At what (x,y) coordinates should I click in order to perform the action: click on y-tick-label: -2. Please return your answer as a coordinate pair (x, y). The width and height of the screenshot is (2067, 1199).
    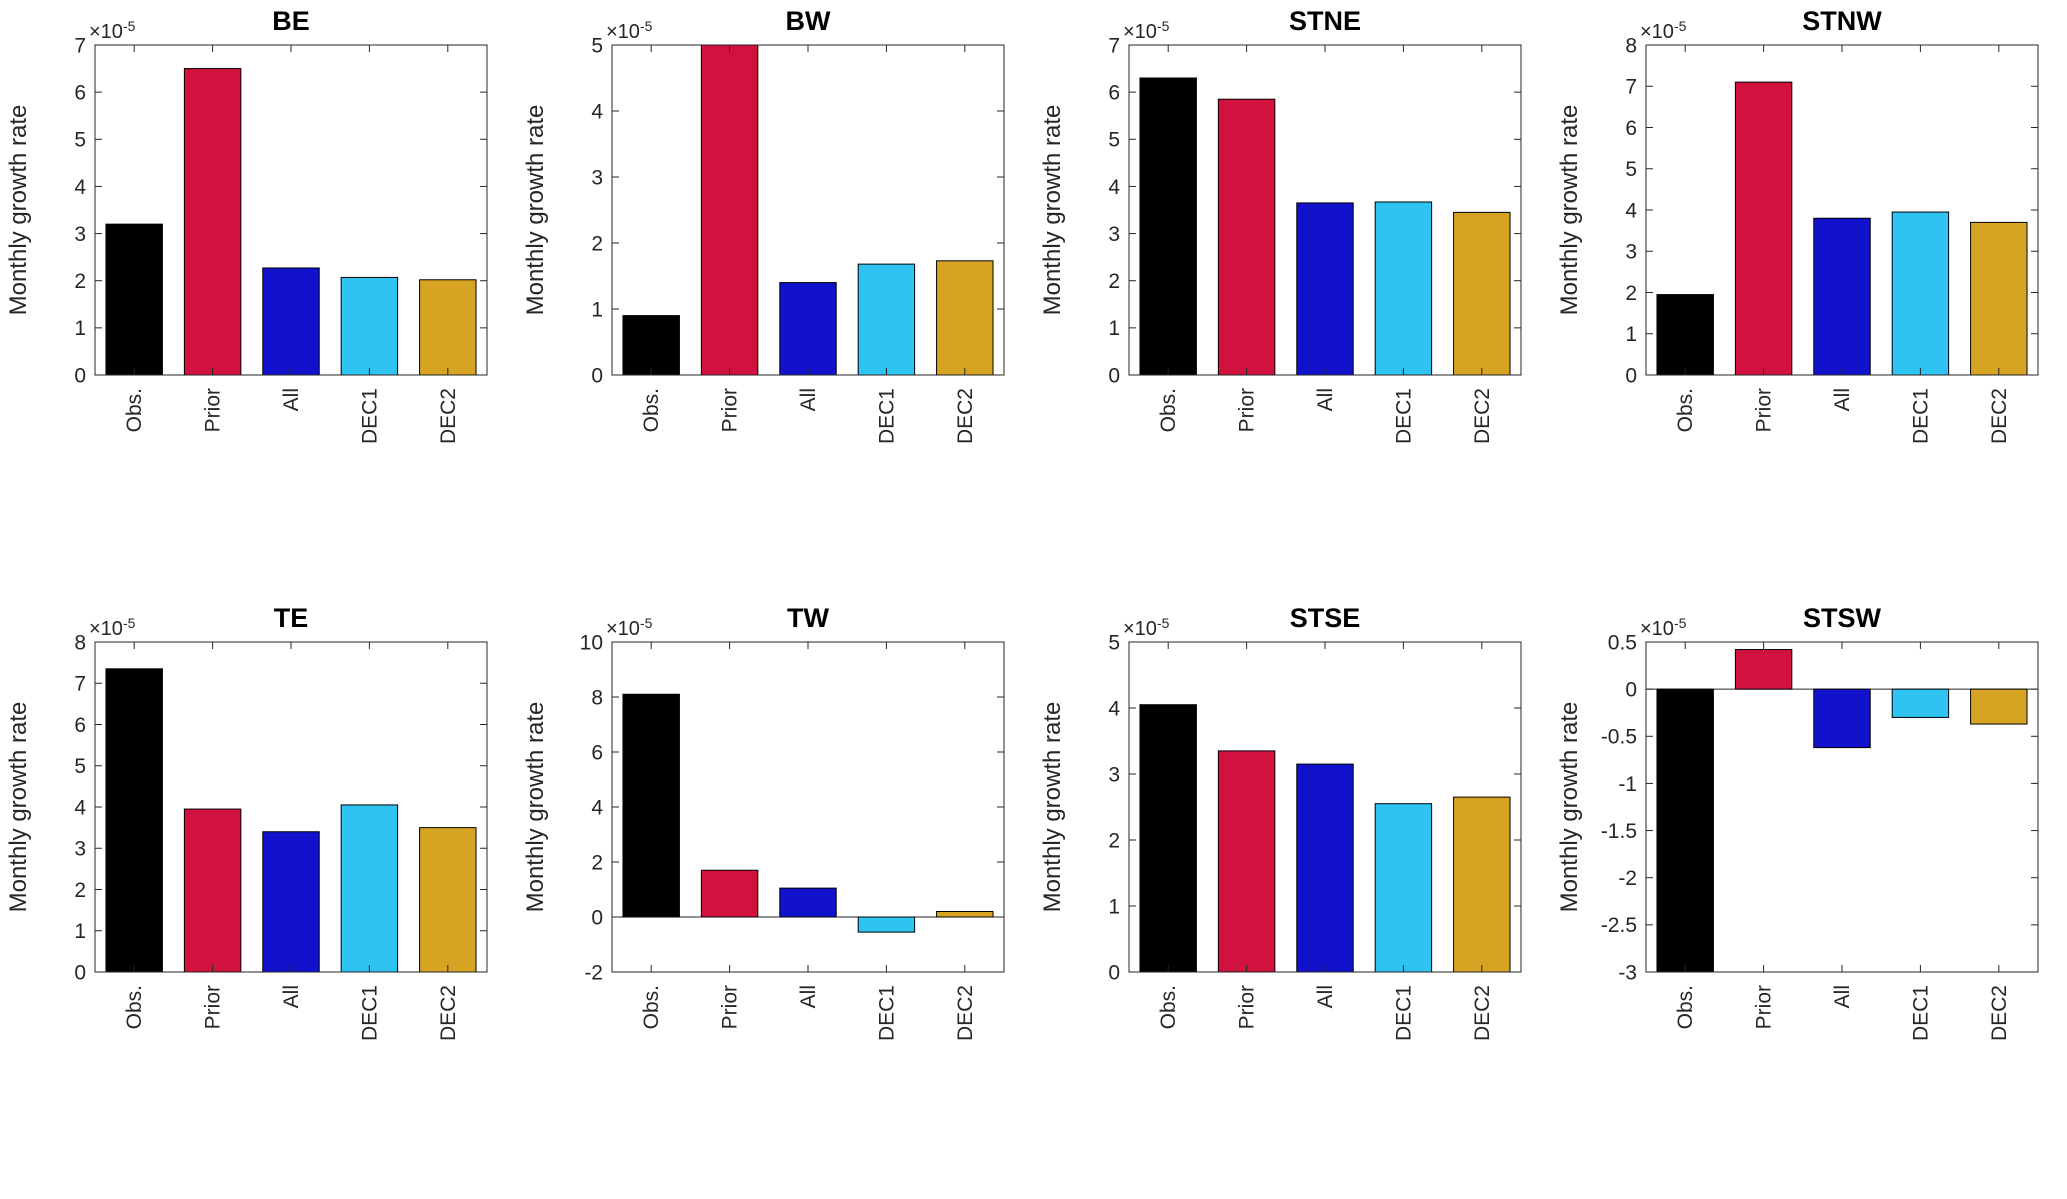
    Looking at the image, I should click on (593, 972).